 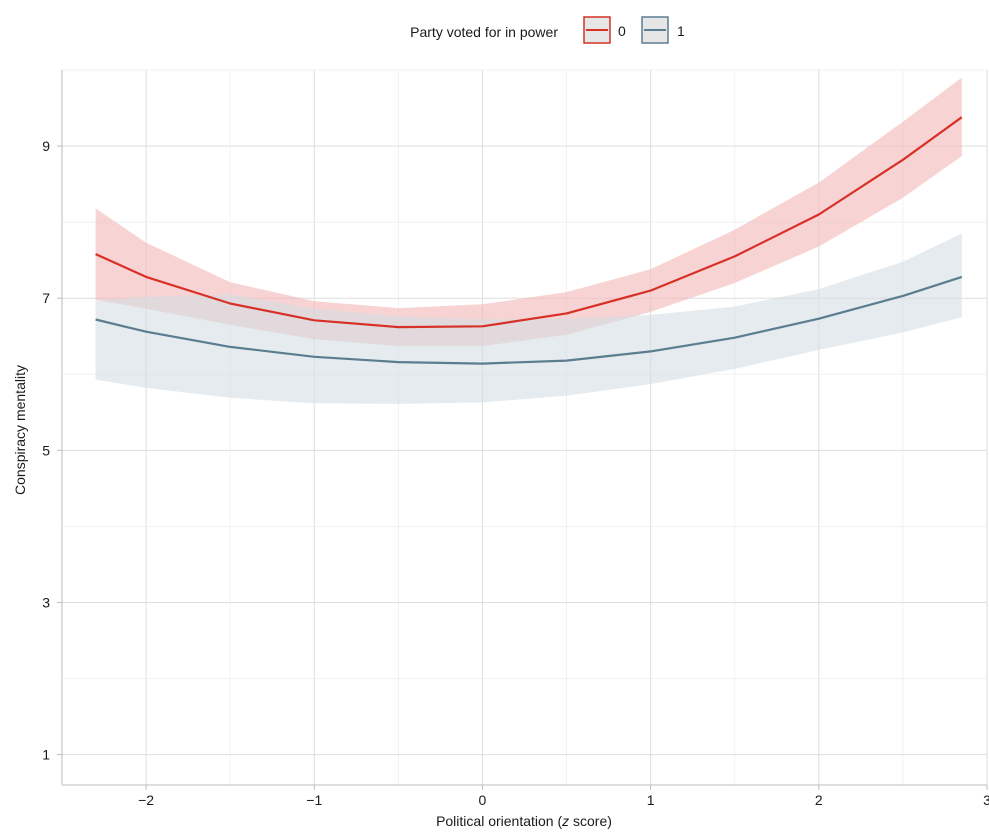 I want to click on legend-title: Party voted for in power, so click(x=484, y=32).